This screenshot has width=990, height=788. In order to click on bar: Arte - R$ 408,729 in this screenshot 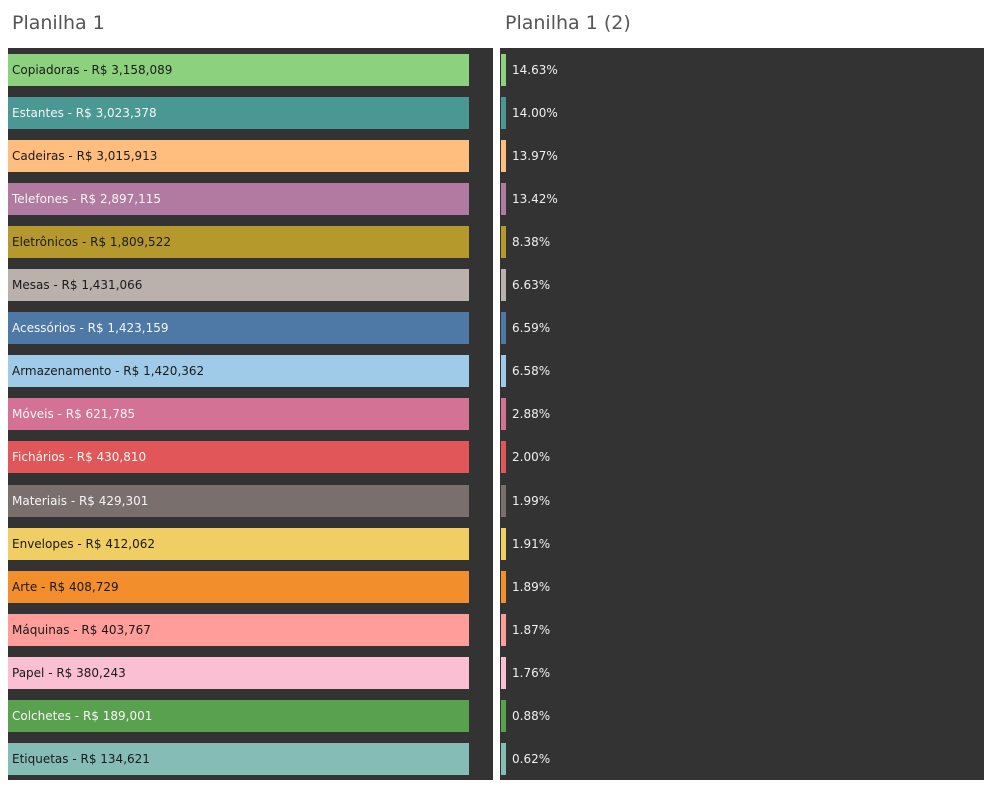, I will do `click(238, 586)`.